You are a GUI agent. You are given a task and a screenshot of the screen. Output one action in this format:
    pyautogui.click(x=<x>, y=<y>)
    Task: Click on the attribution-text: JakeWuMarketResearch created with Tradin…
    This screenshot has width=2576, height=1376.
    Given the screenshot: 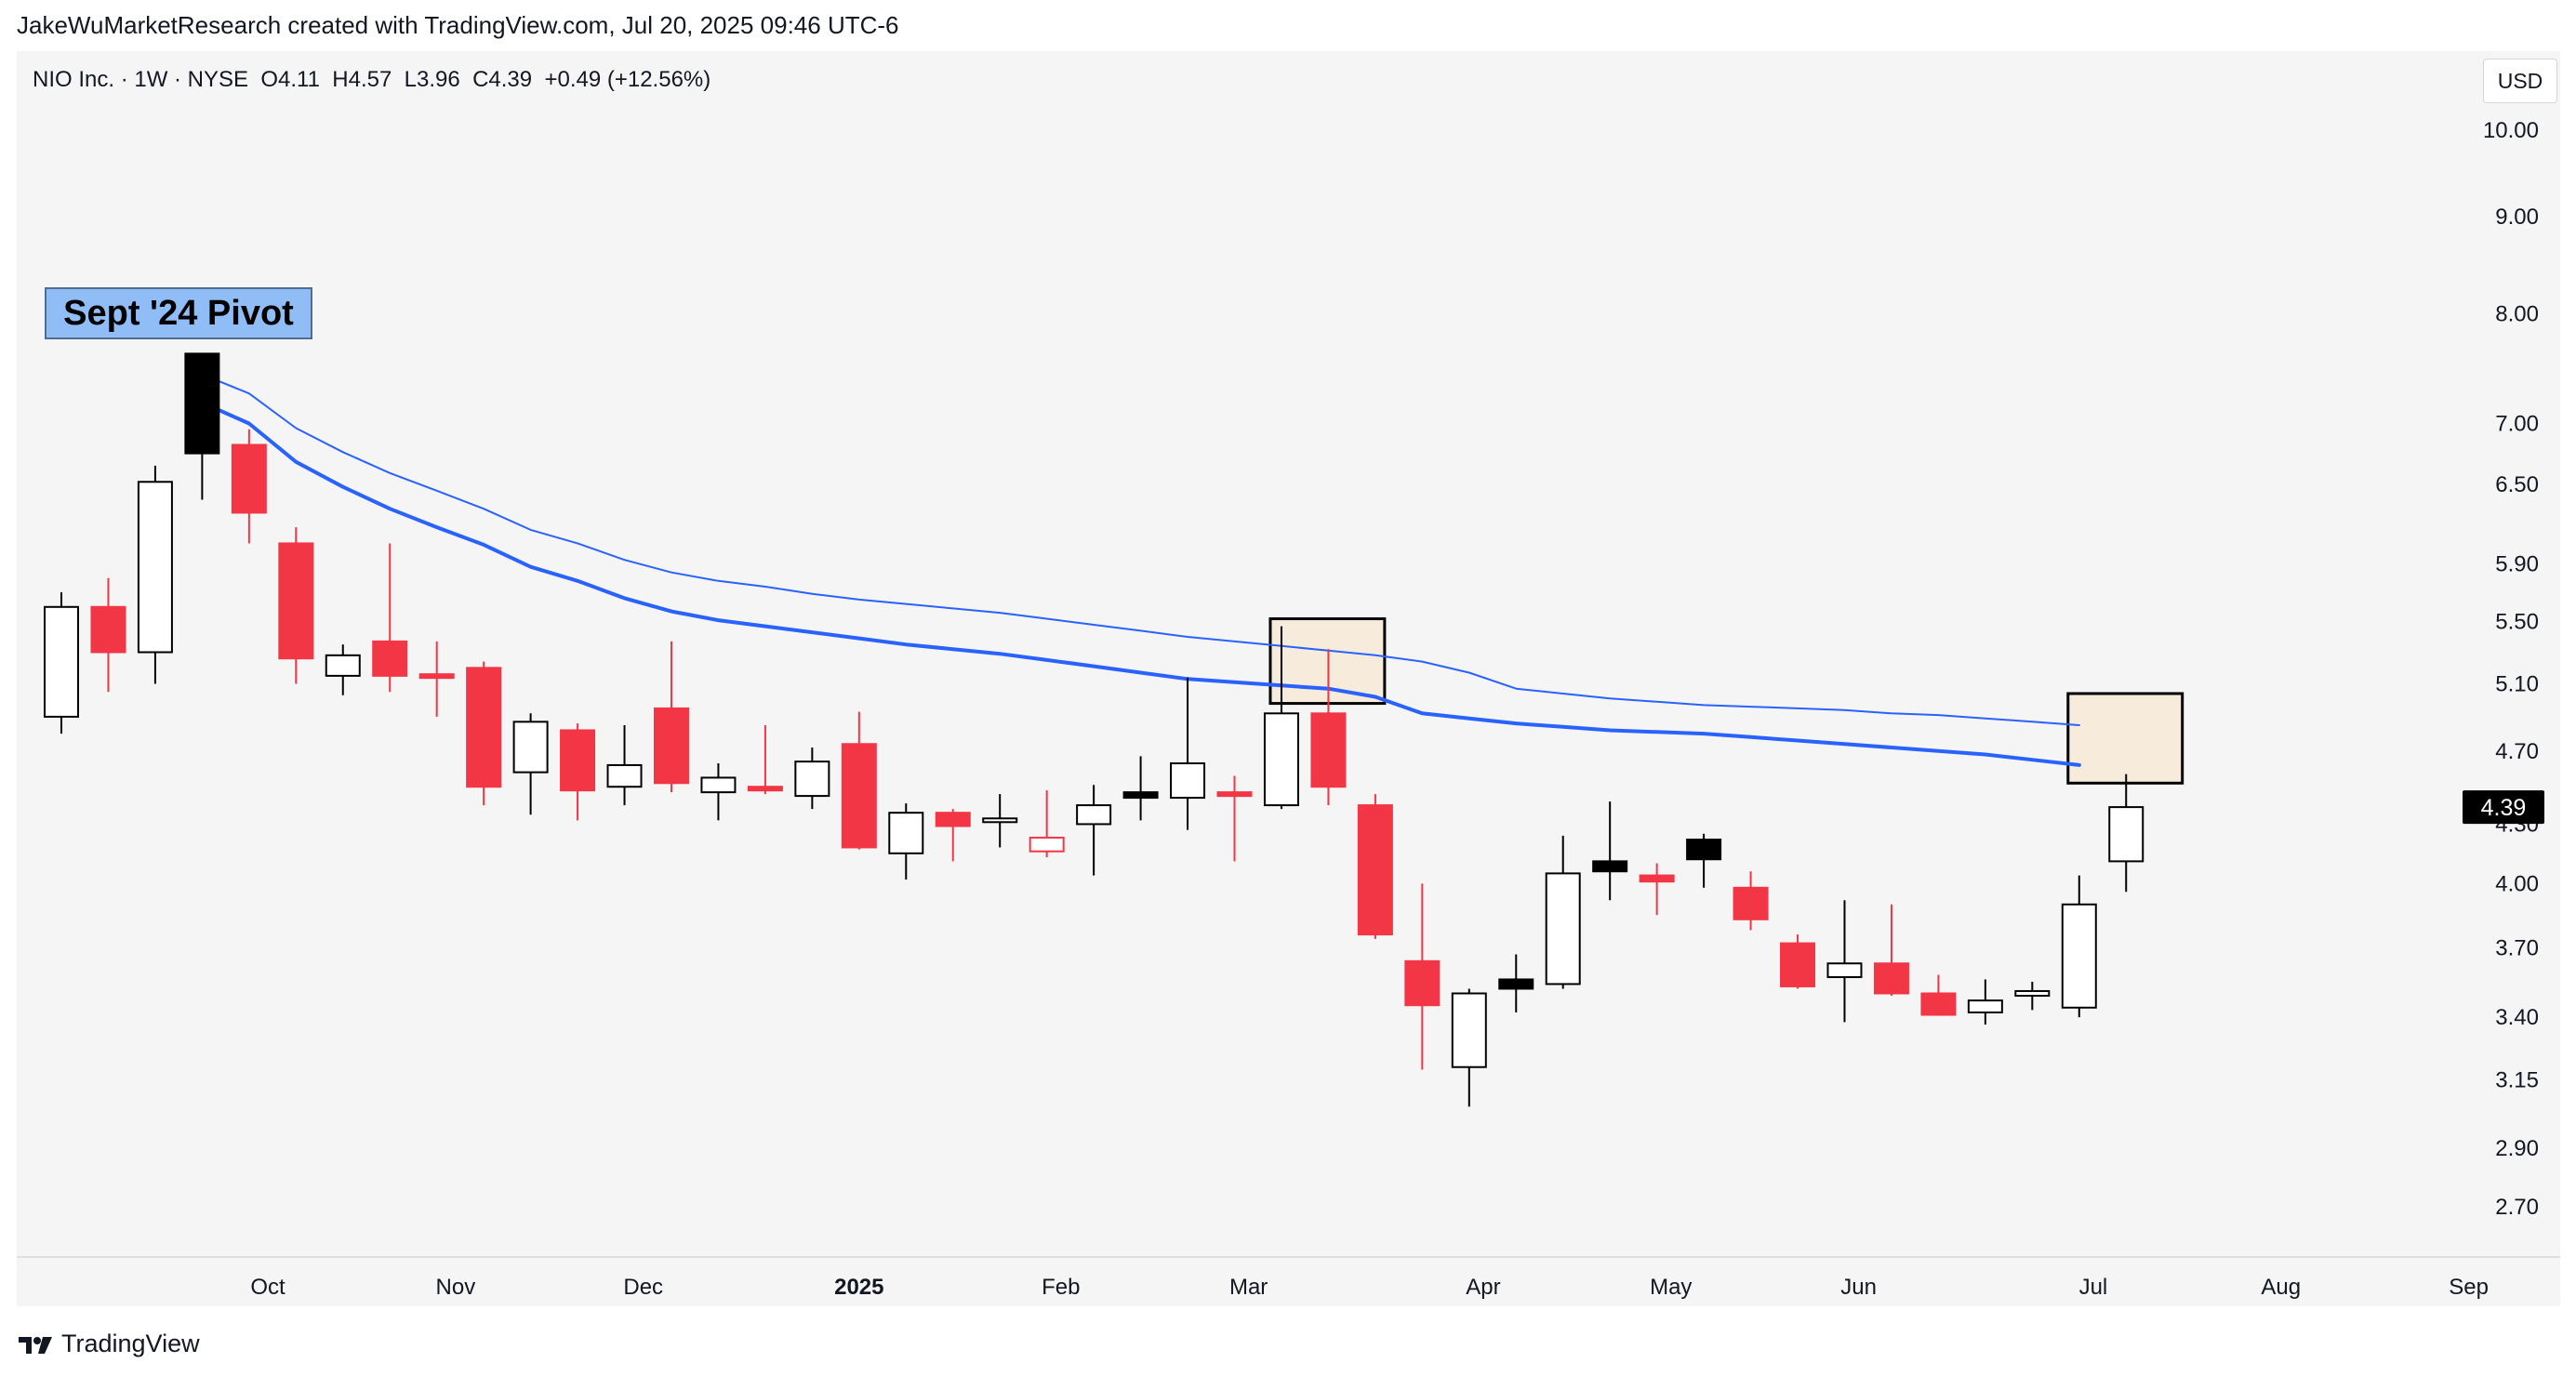 What is the action you would take?
    pyautogui.click(x=458, y=25)
    